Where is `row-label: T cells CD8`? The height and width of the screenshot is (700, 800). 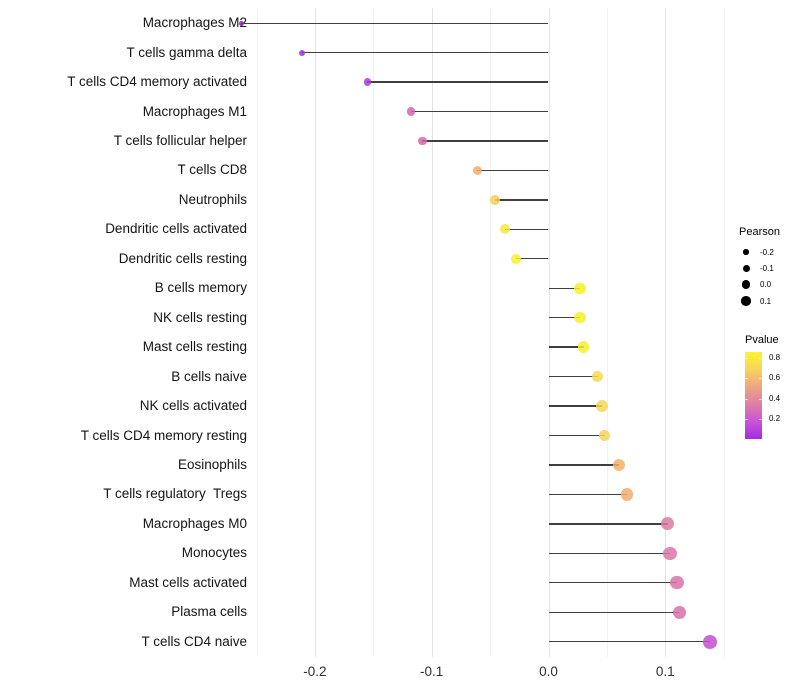 row-label: T cells CD8 is located at coordinates (212, 170).